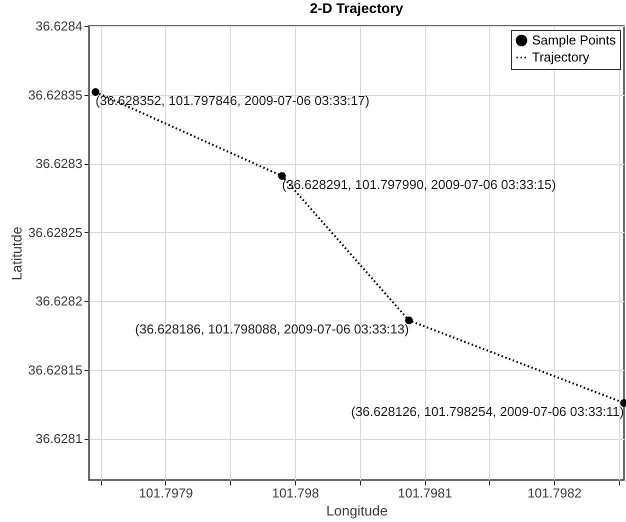 The width and height of the screenshot is (626, 522). I want to click on annotation: (36.628186, 101.798088, 2009-07-06 03:33:13), so click(272, 328).